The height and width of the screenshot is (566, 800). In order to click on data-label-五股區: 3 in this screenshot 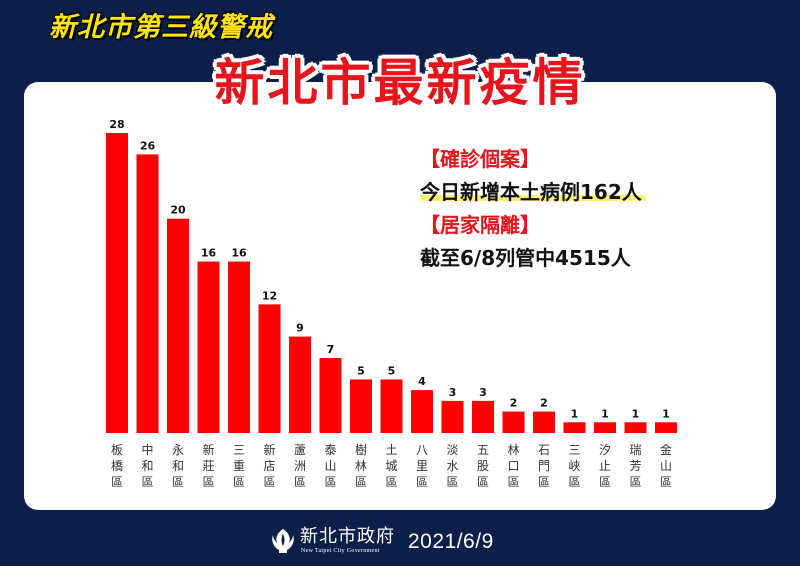, I will do `click(483, 392)`.